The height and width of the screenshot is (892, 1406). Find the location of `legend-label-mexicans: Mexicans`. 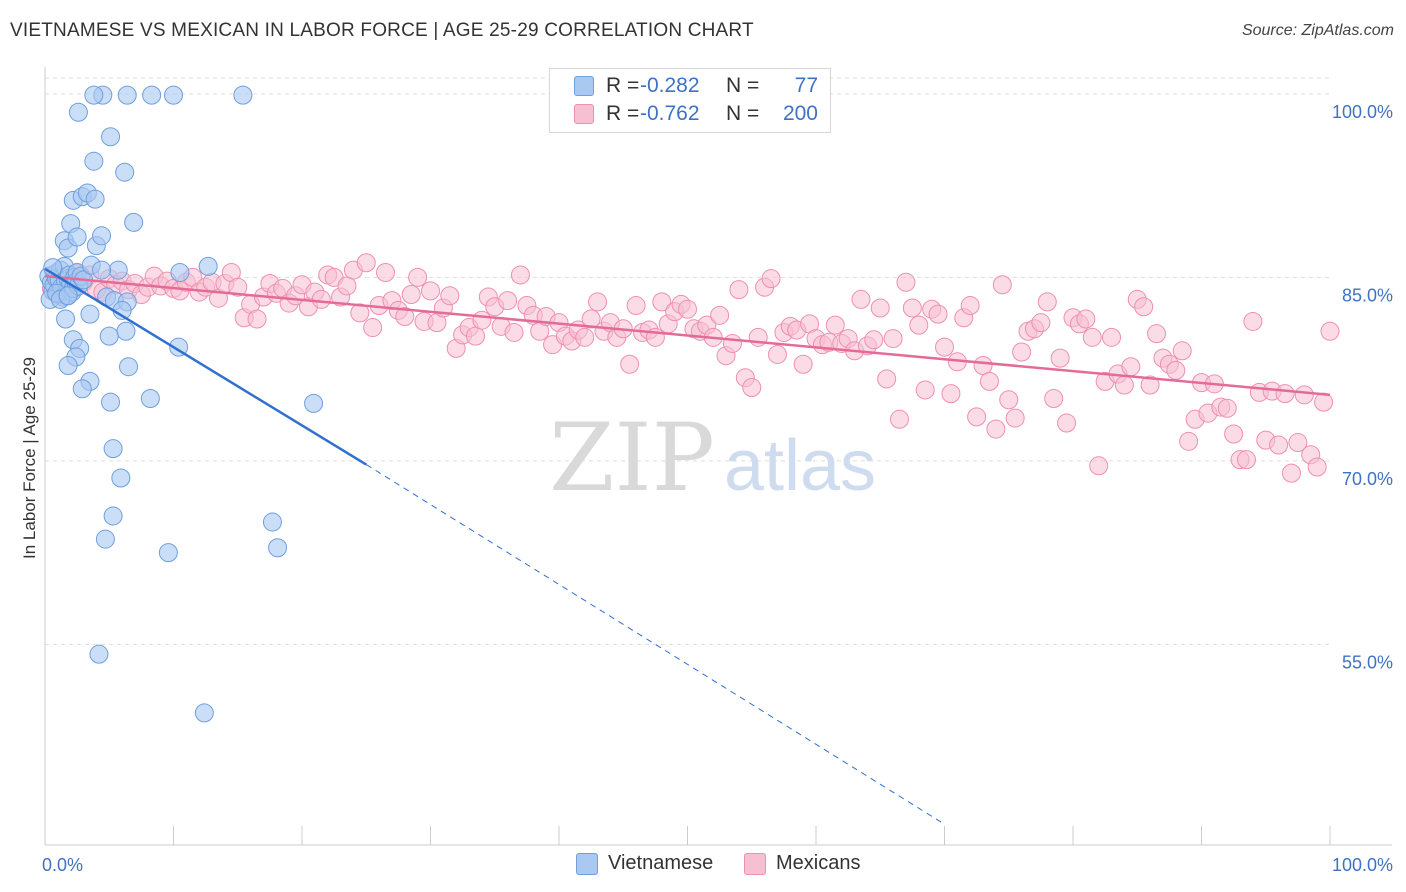

legend-label-mexicans: Mexicans is located at coordinates (818, 863).